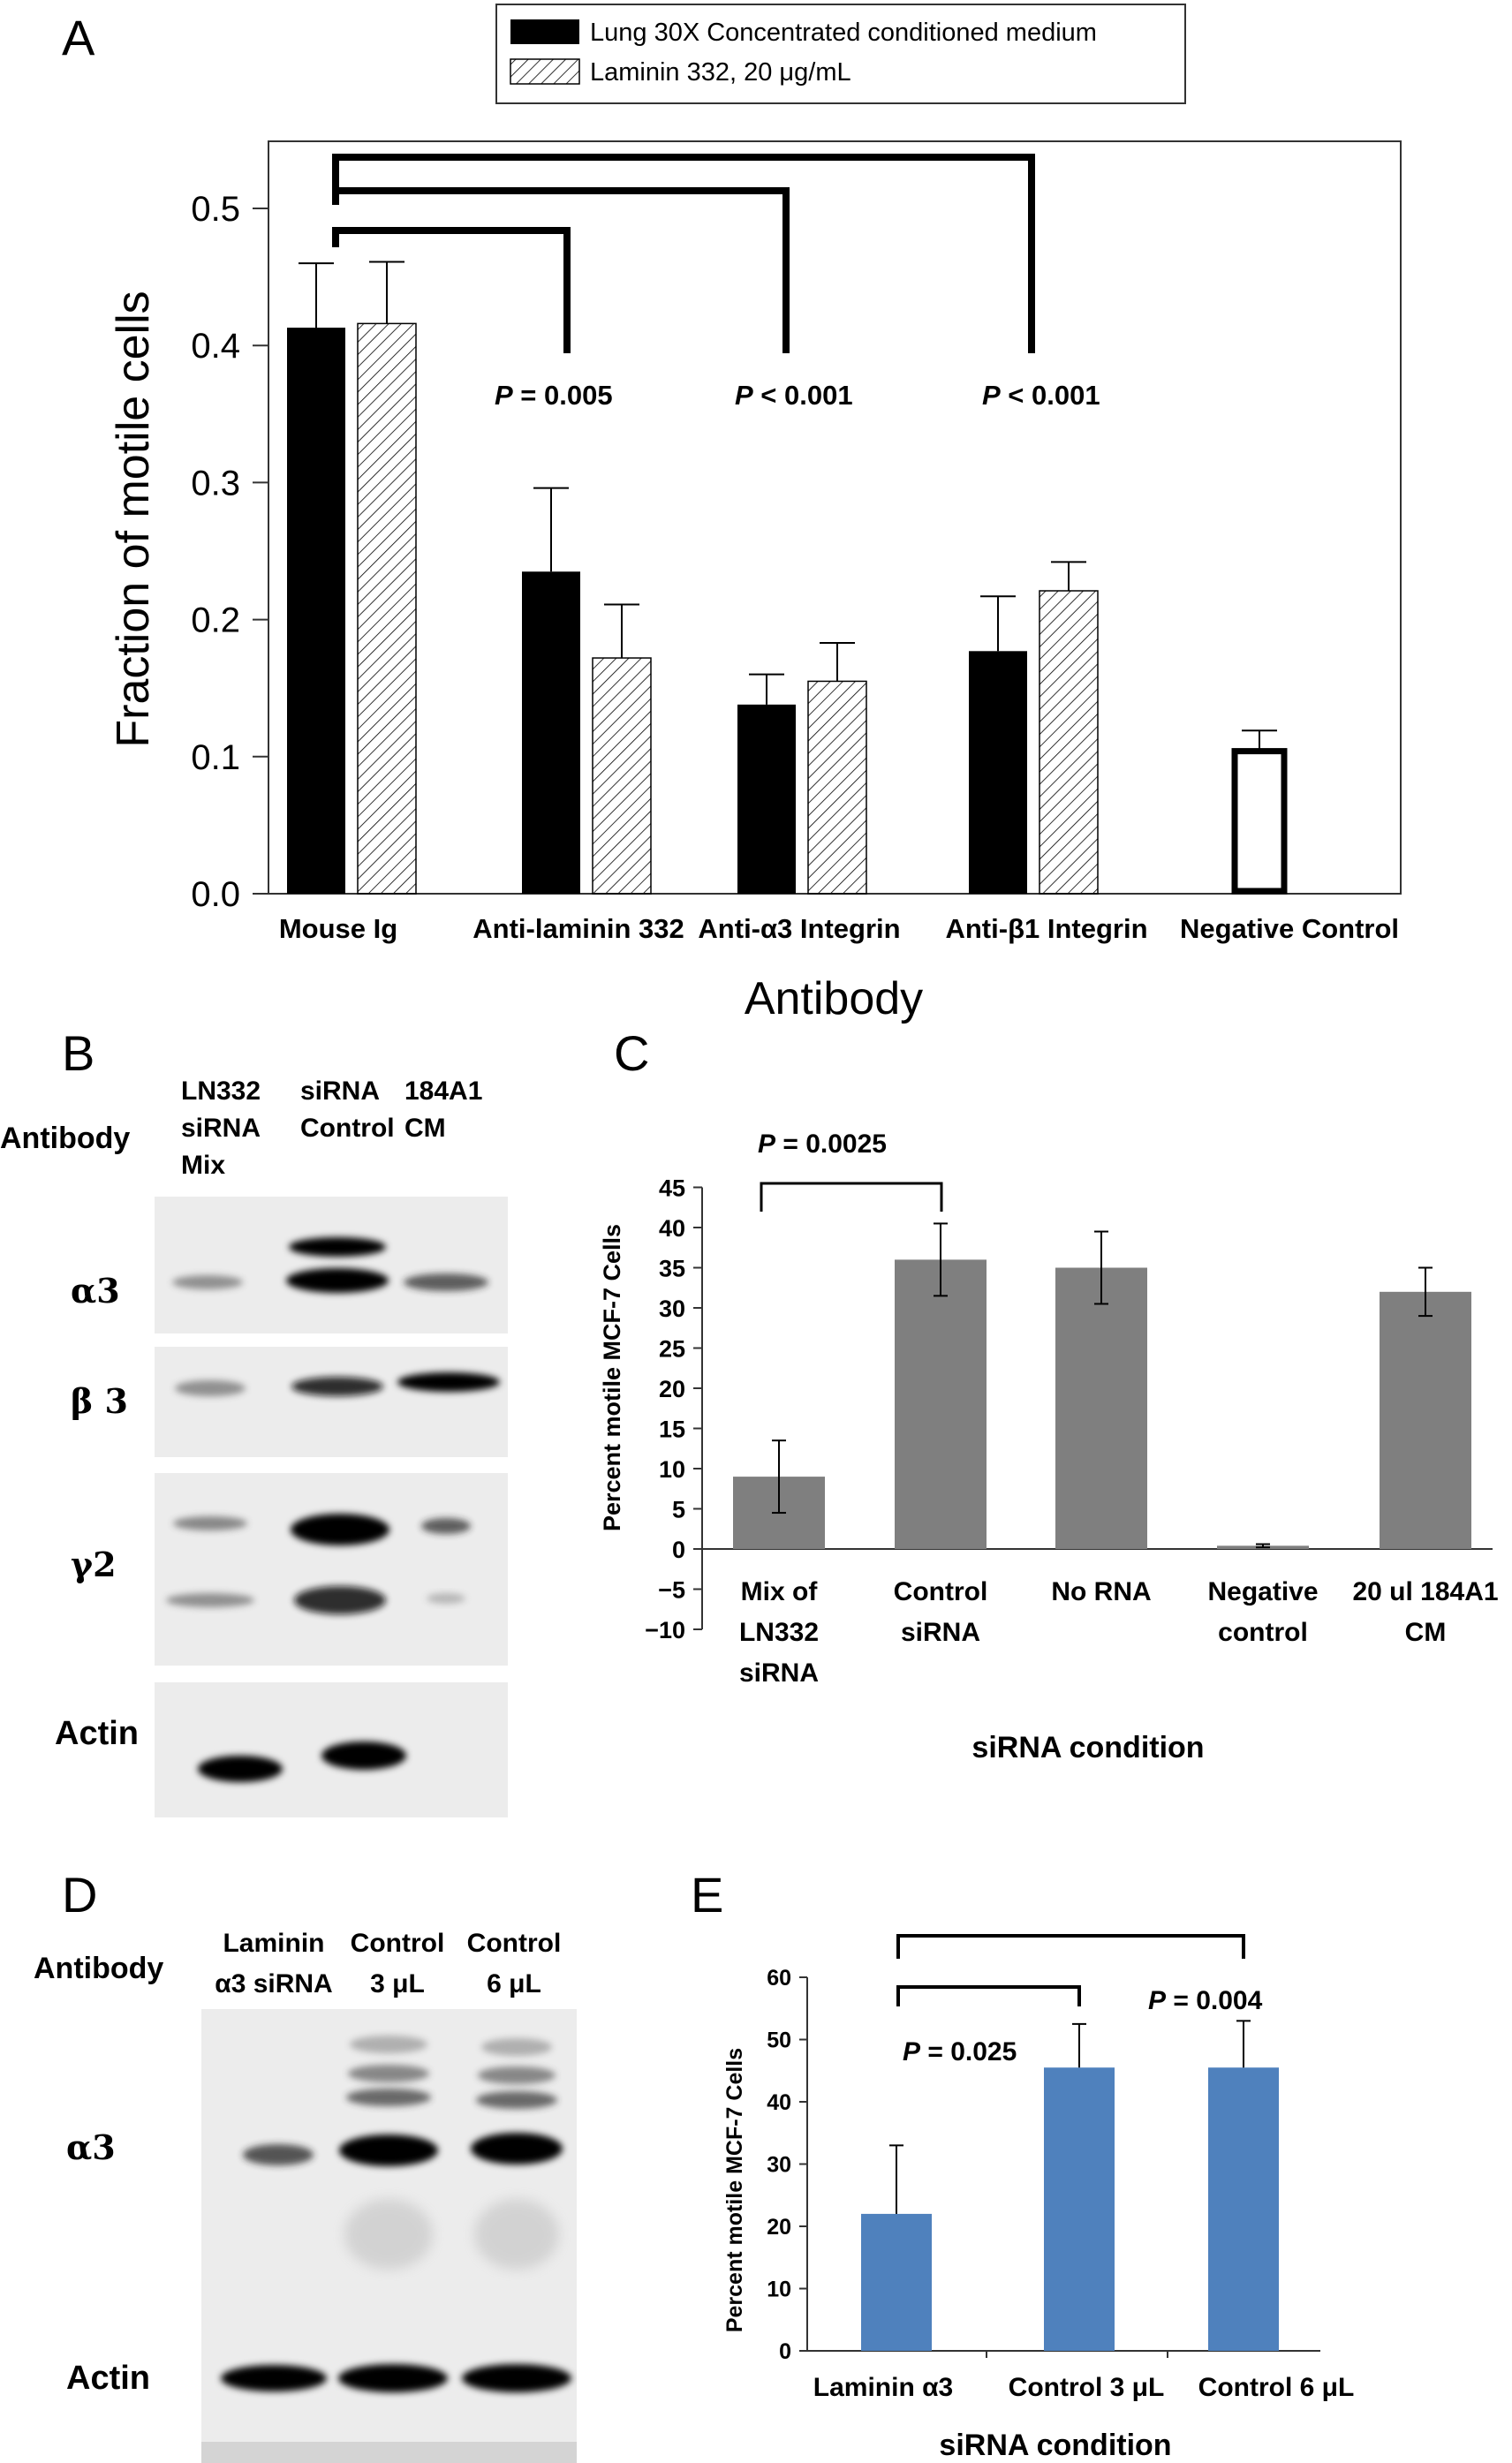 This screenshot has width=1512, height=2463. What do you see at coordinates (216, 209) in the screenshot?
I see `y-tick-label: 0.5` at bounding box center [216, 209].